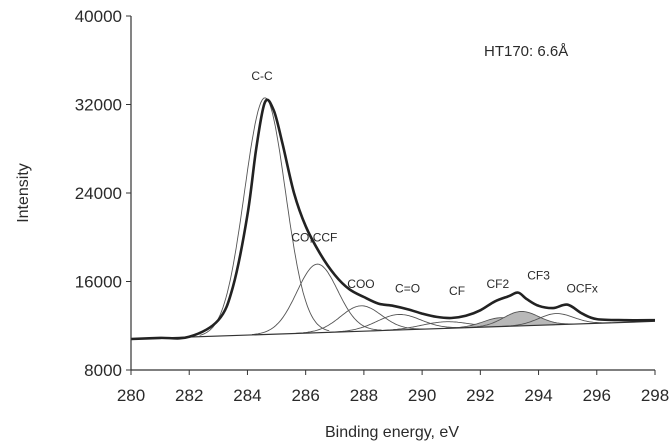  What do you see at coordinates (392, 432) in the screenshot?
I see `x-axis-label: Binding energy, eV` at bounding box center [392, 432].